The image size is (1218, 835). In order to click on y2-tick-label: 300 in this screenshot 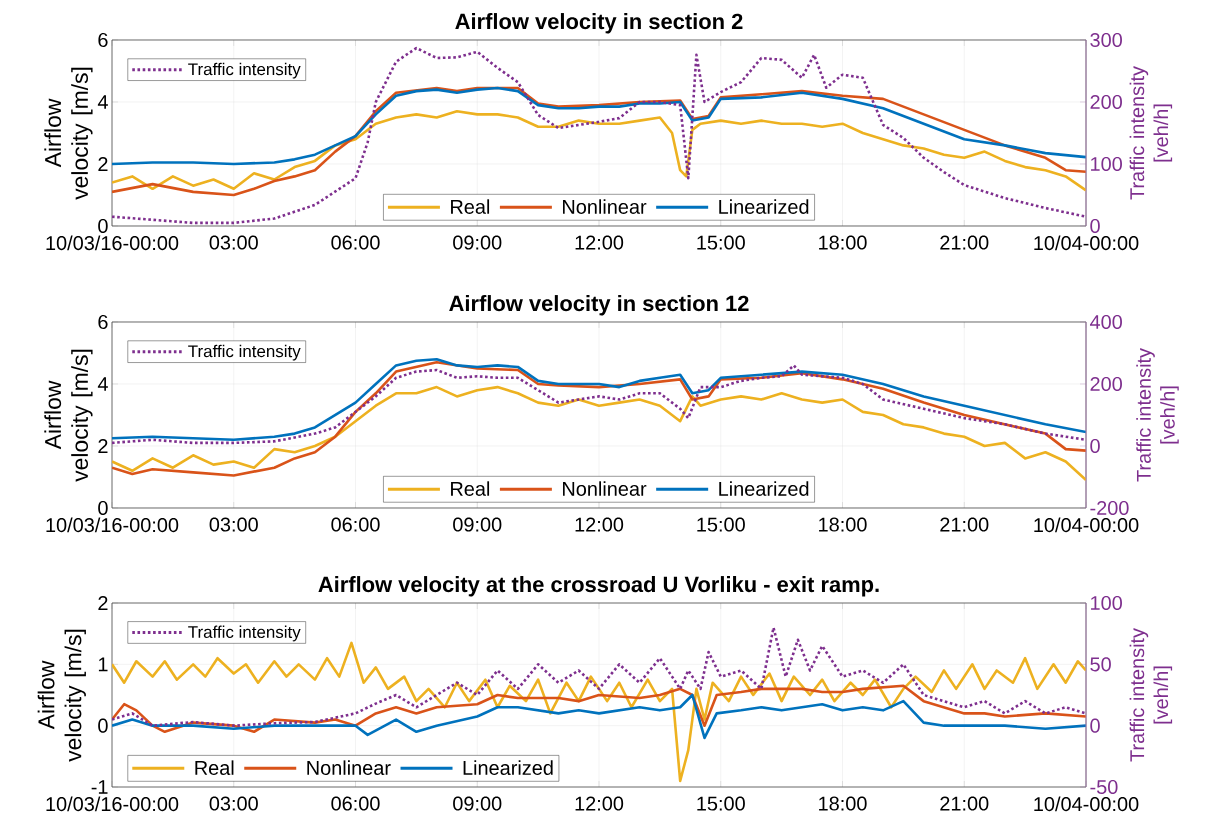, I will do `click(1106, 40)`.